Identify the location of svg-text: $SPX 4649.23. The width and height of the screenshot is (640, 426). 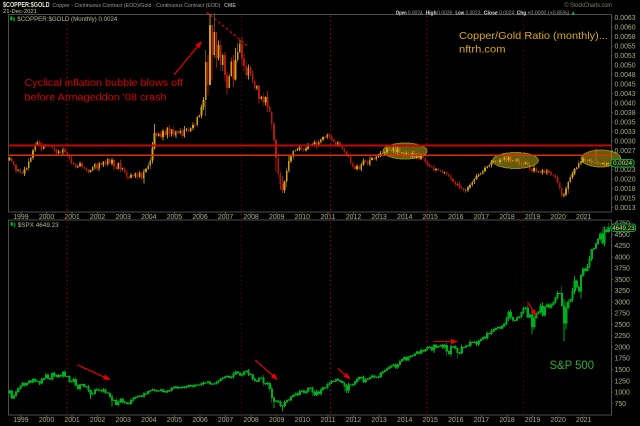
(38, 225).